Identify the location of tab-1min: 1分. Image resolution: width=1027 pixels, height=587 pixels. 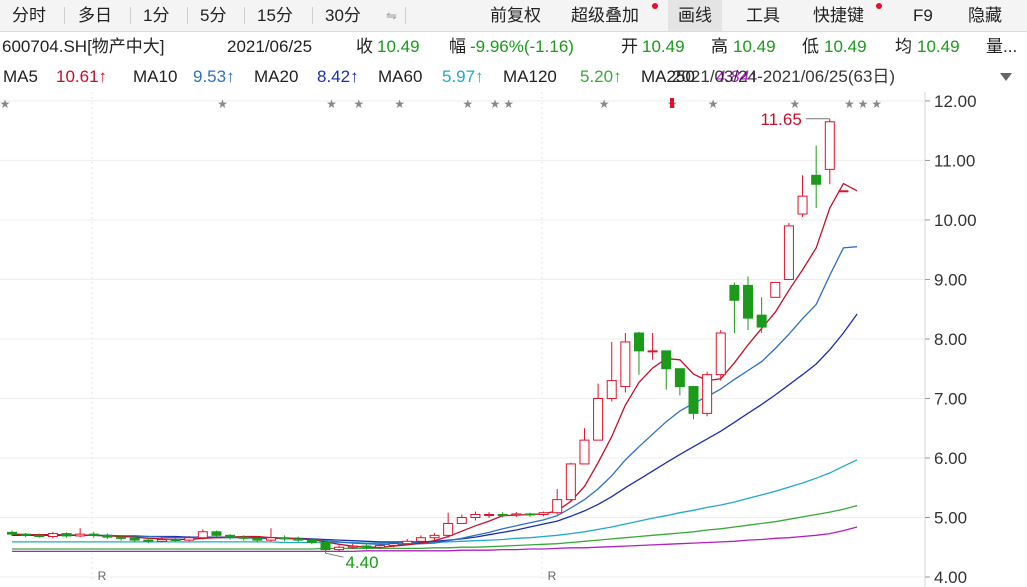
(156, 15).